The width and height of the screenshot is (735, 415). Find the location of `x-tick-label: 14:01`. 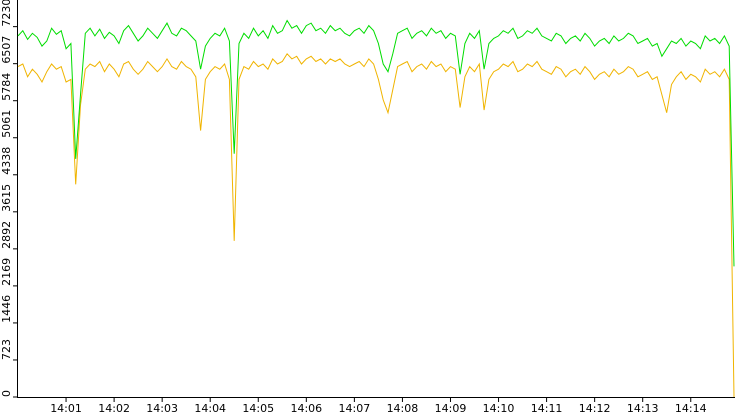

x-tick-label: 14:01 is located at coordinates (66, 408).